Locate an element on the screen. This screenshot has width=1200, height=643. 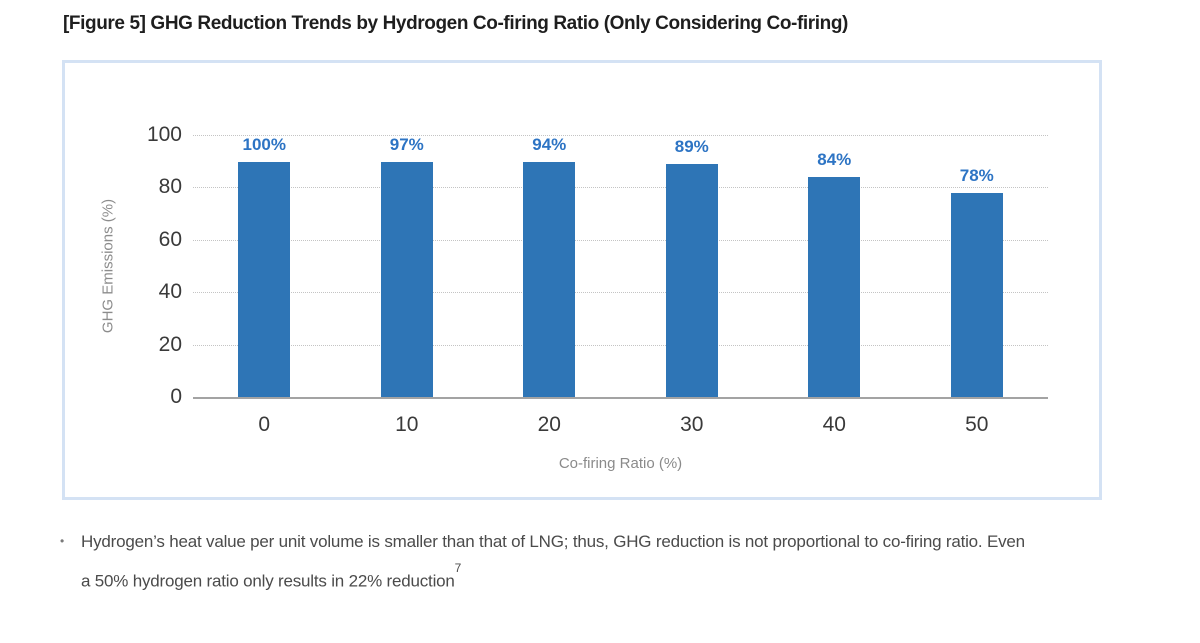
bar-column-10: 97% is located at coordinates (407, 266).